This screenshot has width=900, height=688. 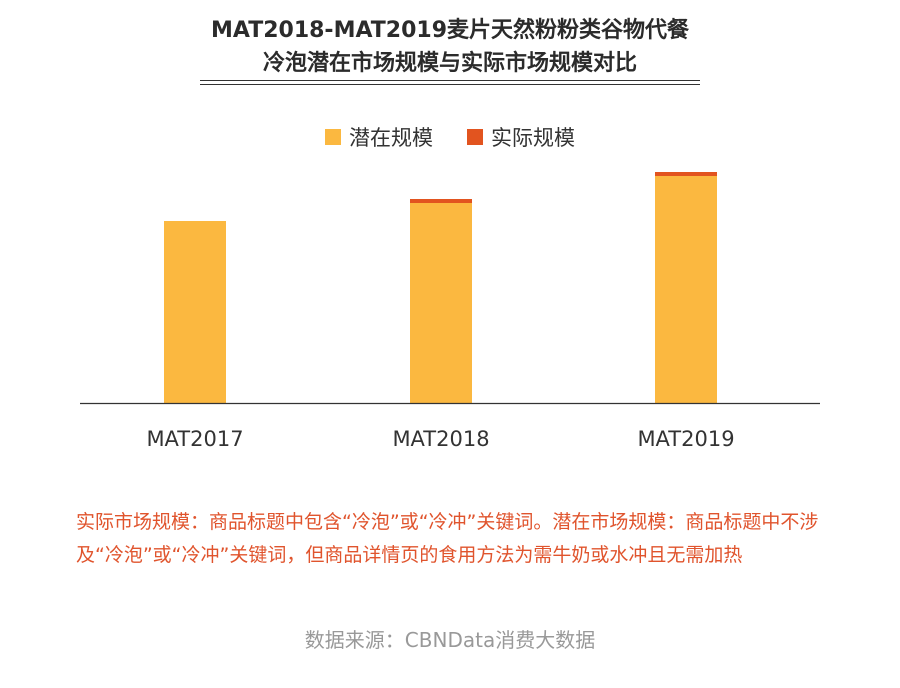 What do you see at coordinates (533, 138) in the screenshot?
I see `legend-label-actual: 实际规模` at bounding box center [533, 138].